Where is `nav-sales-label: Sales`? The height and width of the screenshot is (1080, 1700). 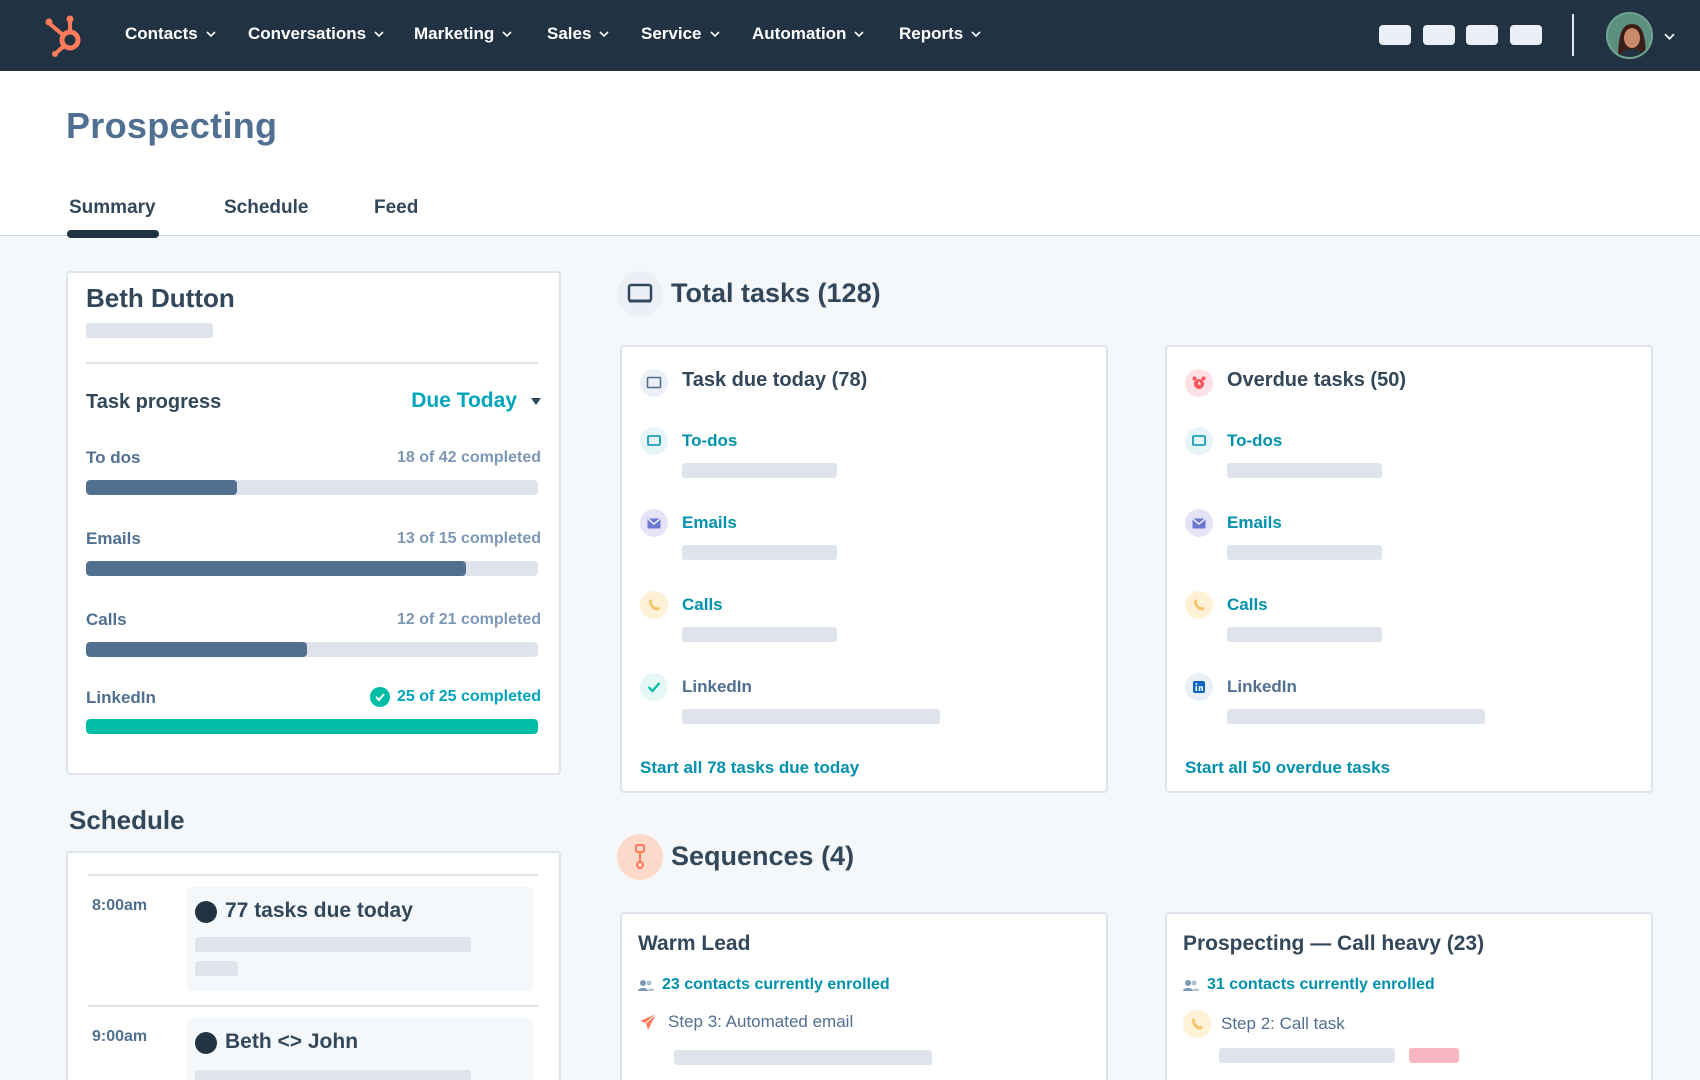 nav-sales-label: Sales is located at coordinates (569, 33).